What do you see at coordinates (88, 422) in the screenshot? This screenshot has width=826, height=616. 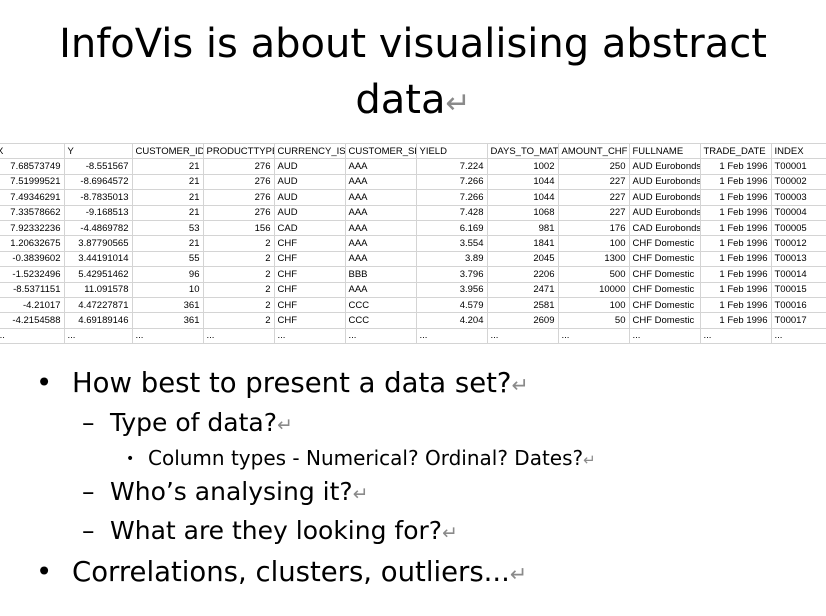 I see `dash-icon: –` at bounding box center [88, 422].